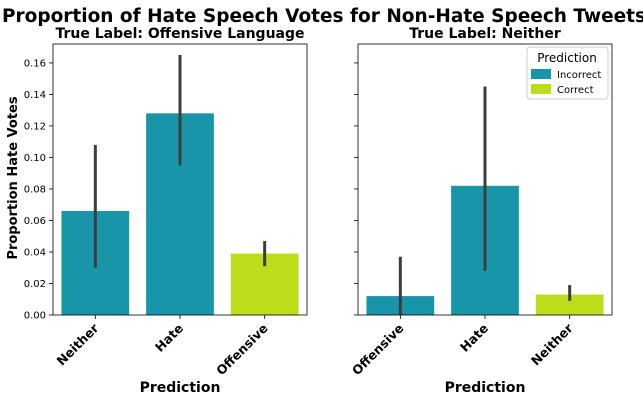 The height and width of the screenshot is (402, 643). Describe the element at coordinates (569, 304) in the screenshot. I see `bar` at that location.